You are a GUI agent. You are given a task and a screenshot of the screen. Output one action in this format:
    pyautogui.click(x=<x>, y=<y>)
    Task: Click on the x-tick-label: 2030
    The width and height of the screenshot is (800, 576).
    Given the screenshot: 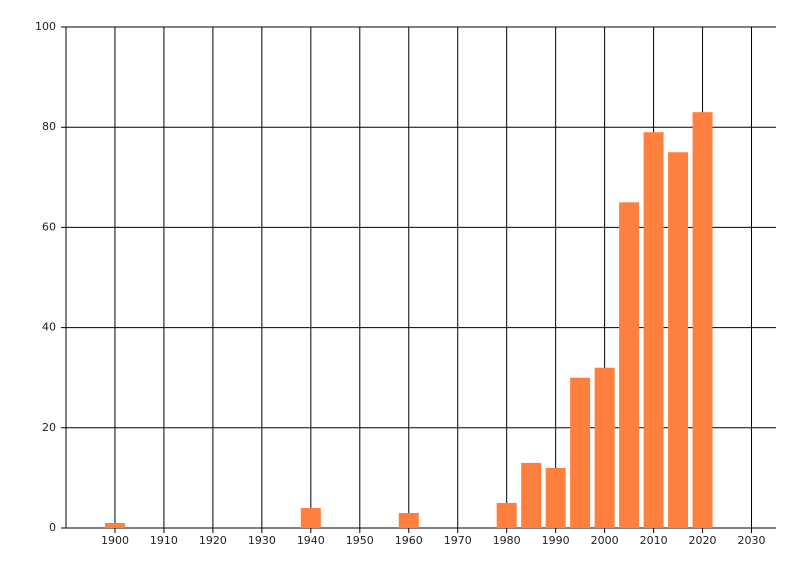 What is the action you would take?
    pyautogui.click(x=752, y=540)
    